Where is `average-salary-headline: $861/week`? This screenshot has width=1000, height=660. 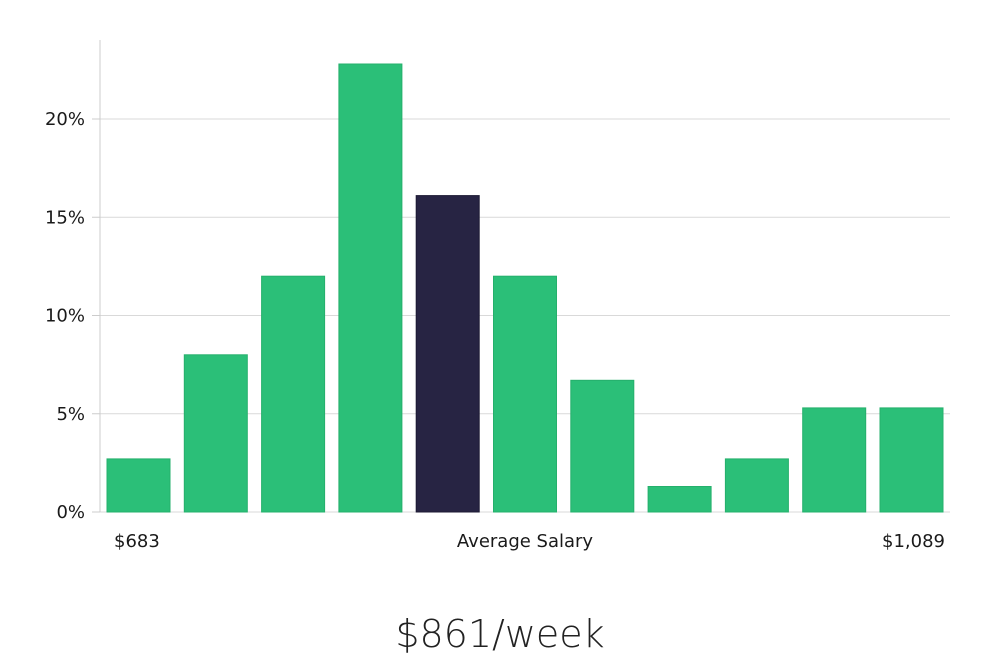
average-salary-headline: $861/week is located at coordinates (500, 634).